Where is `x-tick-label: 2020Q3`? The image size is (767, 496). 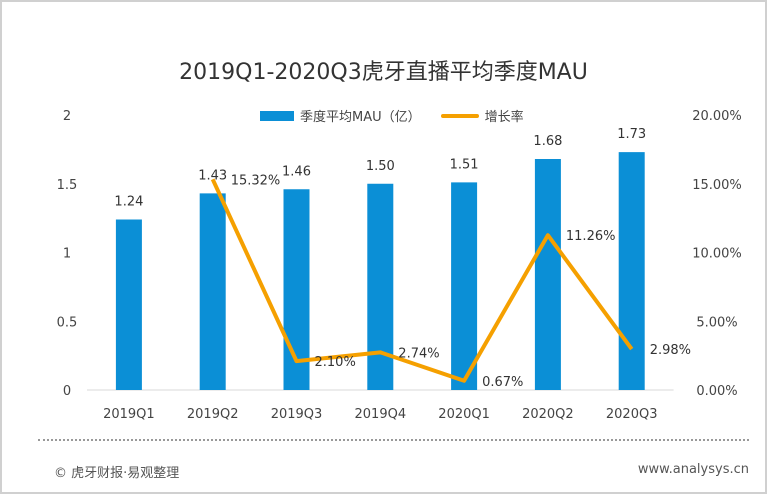 x-tick-label: 2020Q3 is located at coordinates (632, 414).